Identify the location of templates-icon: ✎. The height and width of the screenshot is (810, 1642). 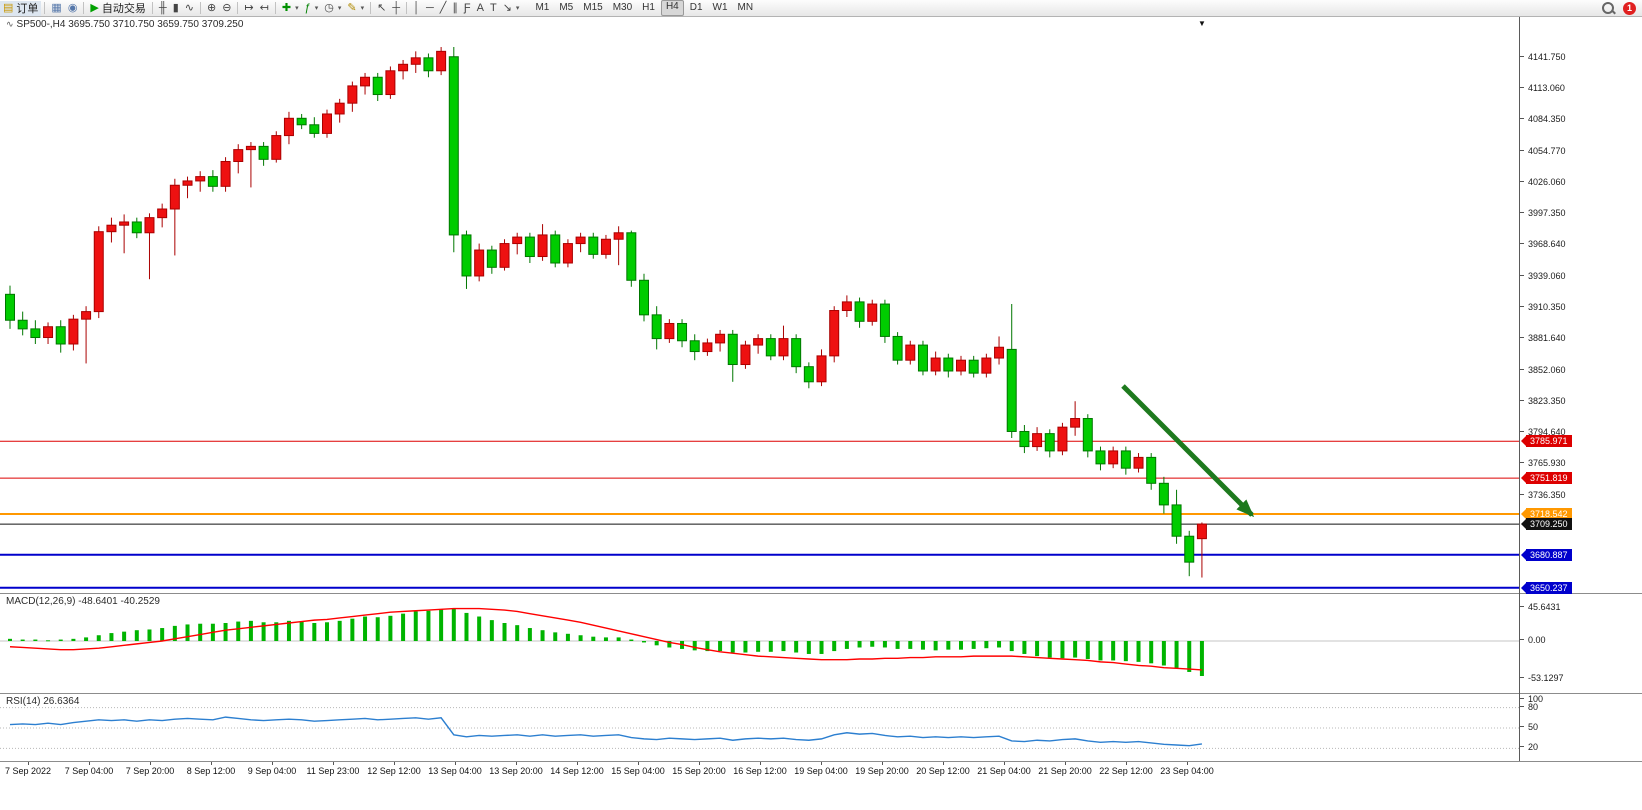
(352, 7).